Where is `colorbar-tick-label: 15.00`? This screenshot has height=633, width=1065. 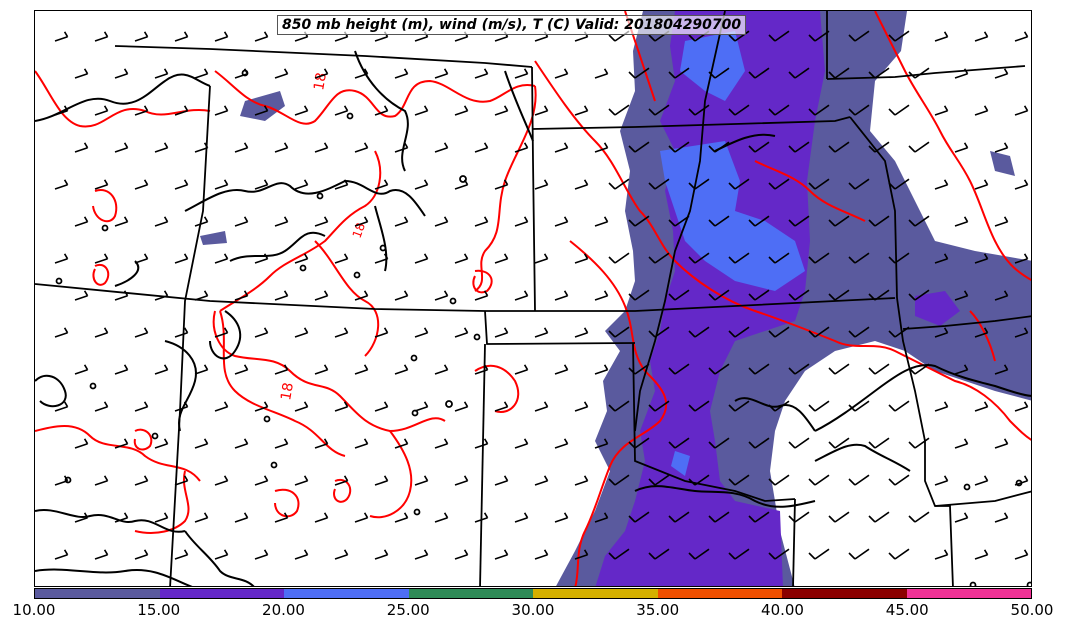 colorbar-tick-label: 15.00 is located at coordinates (159, 610).